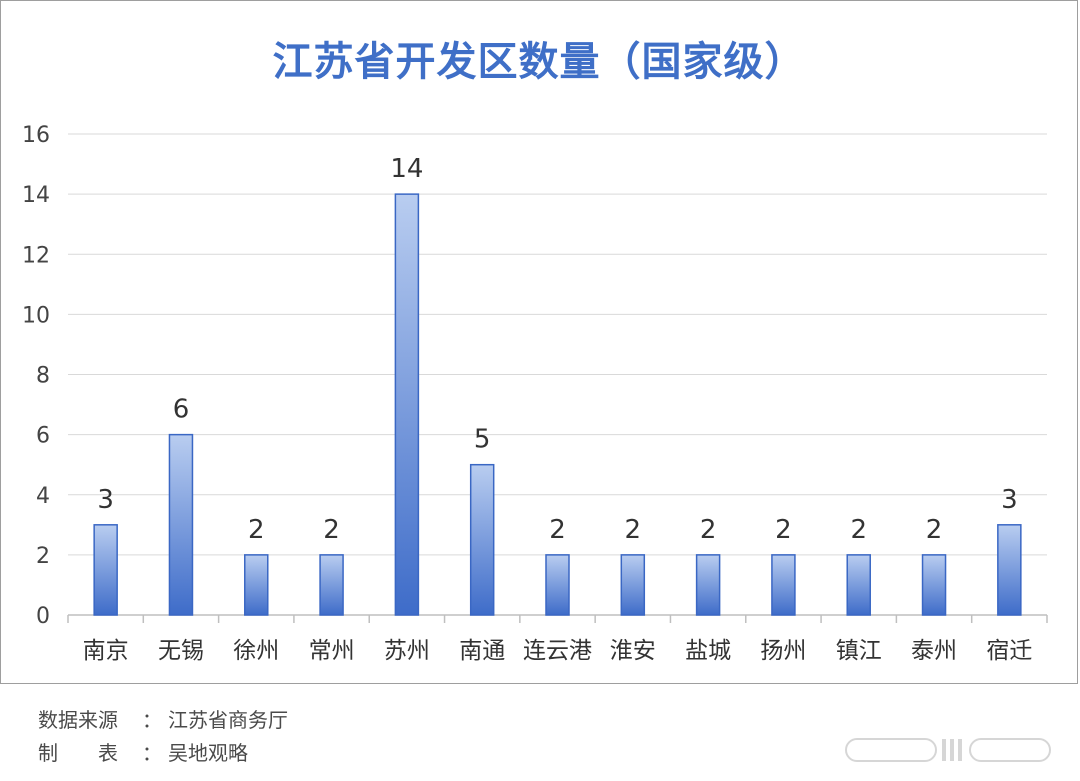  Describe the element at coordinates (482, 539) in the screenshot. I see `bar-南通` at that location.